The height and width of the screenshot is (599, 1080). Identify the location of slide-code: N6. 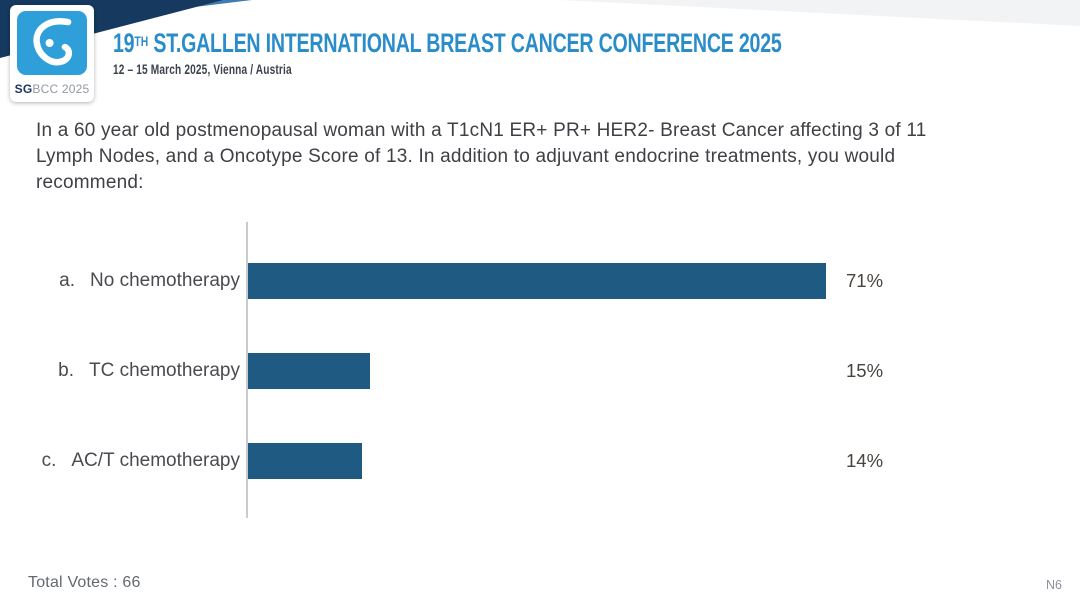
(1054, 585).